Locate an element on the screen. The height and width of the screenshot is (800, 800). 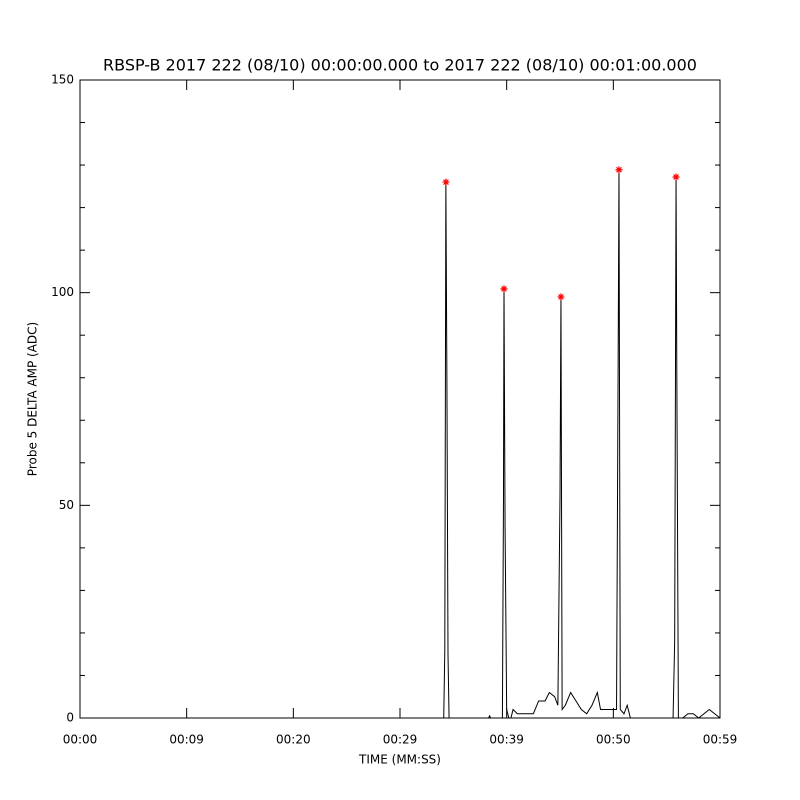
x-tick-label: 00:20 is located at coordinates (293, 740).